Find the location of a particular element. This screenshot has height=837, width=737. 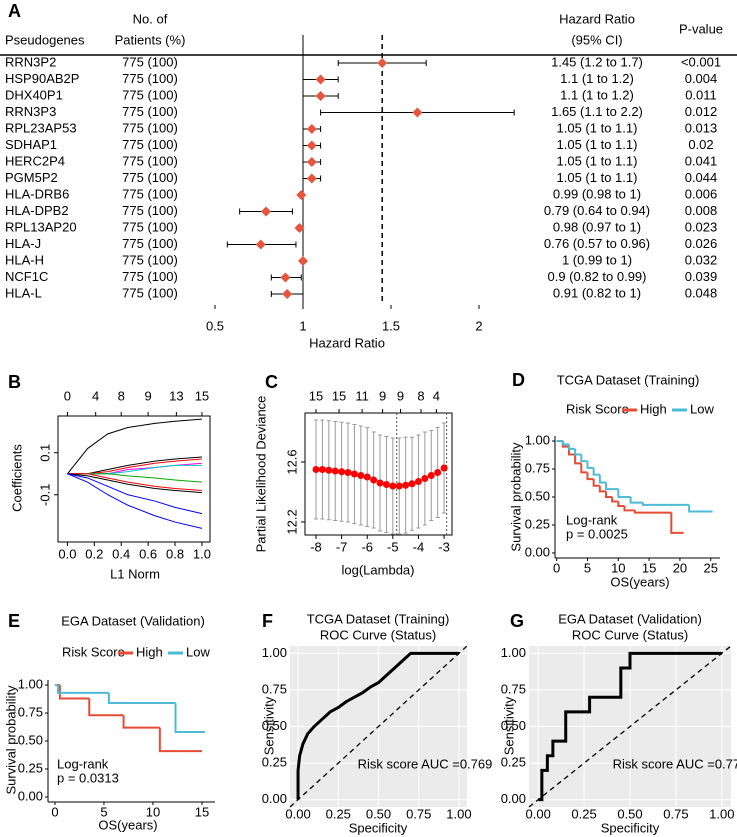

row-name: SDHAP1 is located at coordinates (31, 144).